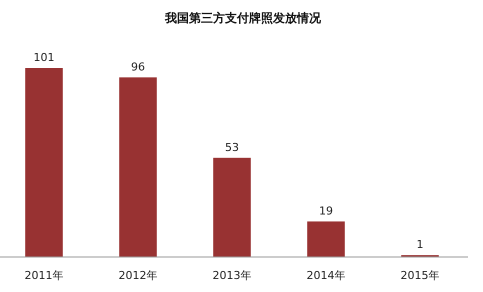 Image resolution: width=483 pixels, height=292 pixels. I want to click on x-tick-label: 2013年, so click(232, 275).